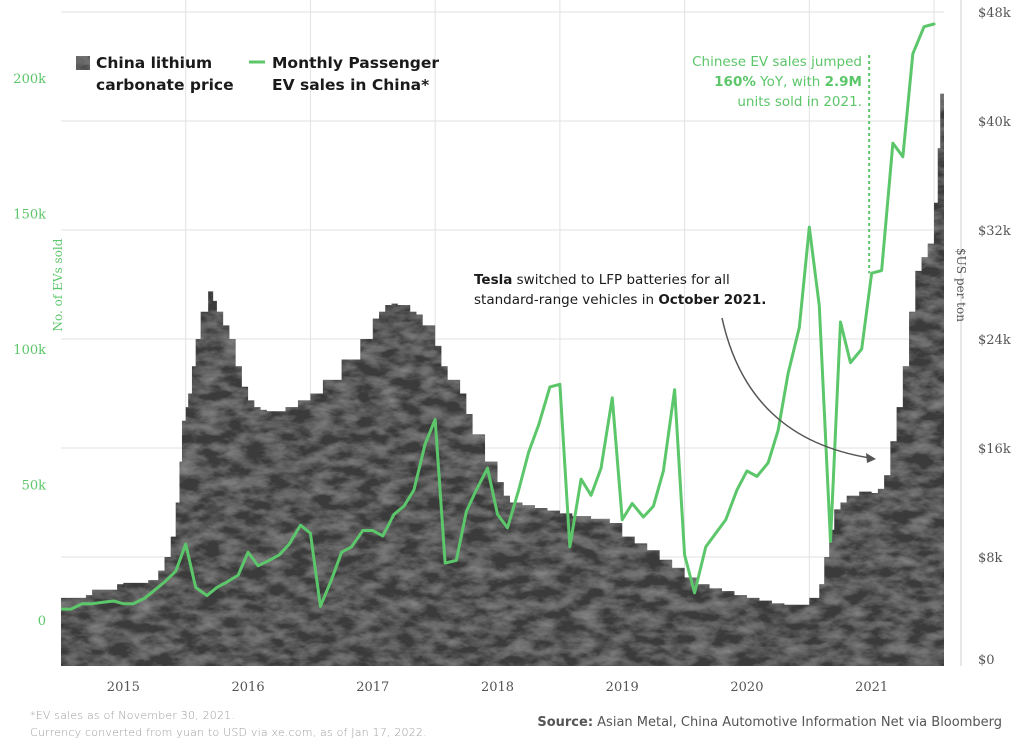  I want to click on annotation-tesla-line2: standard-range vehicles in October 2021., so click(620, 300).